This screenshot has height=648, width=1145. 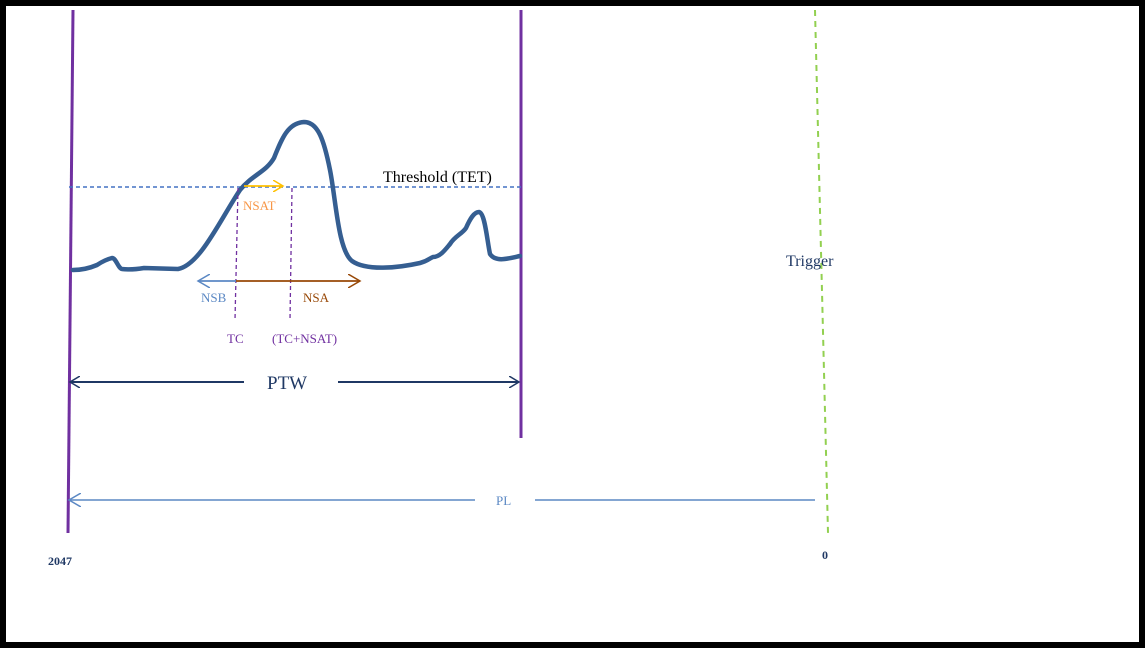 What do you see at coordinates (825, 555) in the screenshot?
I see `axis-right-label: 0` at bounding box center [825, 555].